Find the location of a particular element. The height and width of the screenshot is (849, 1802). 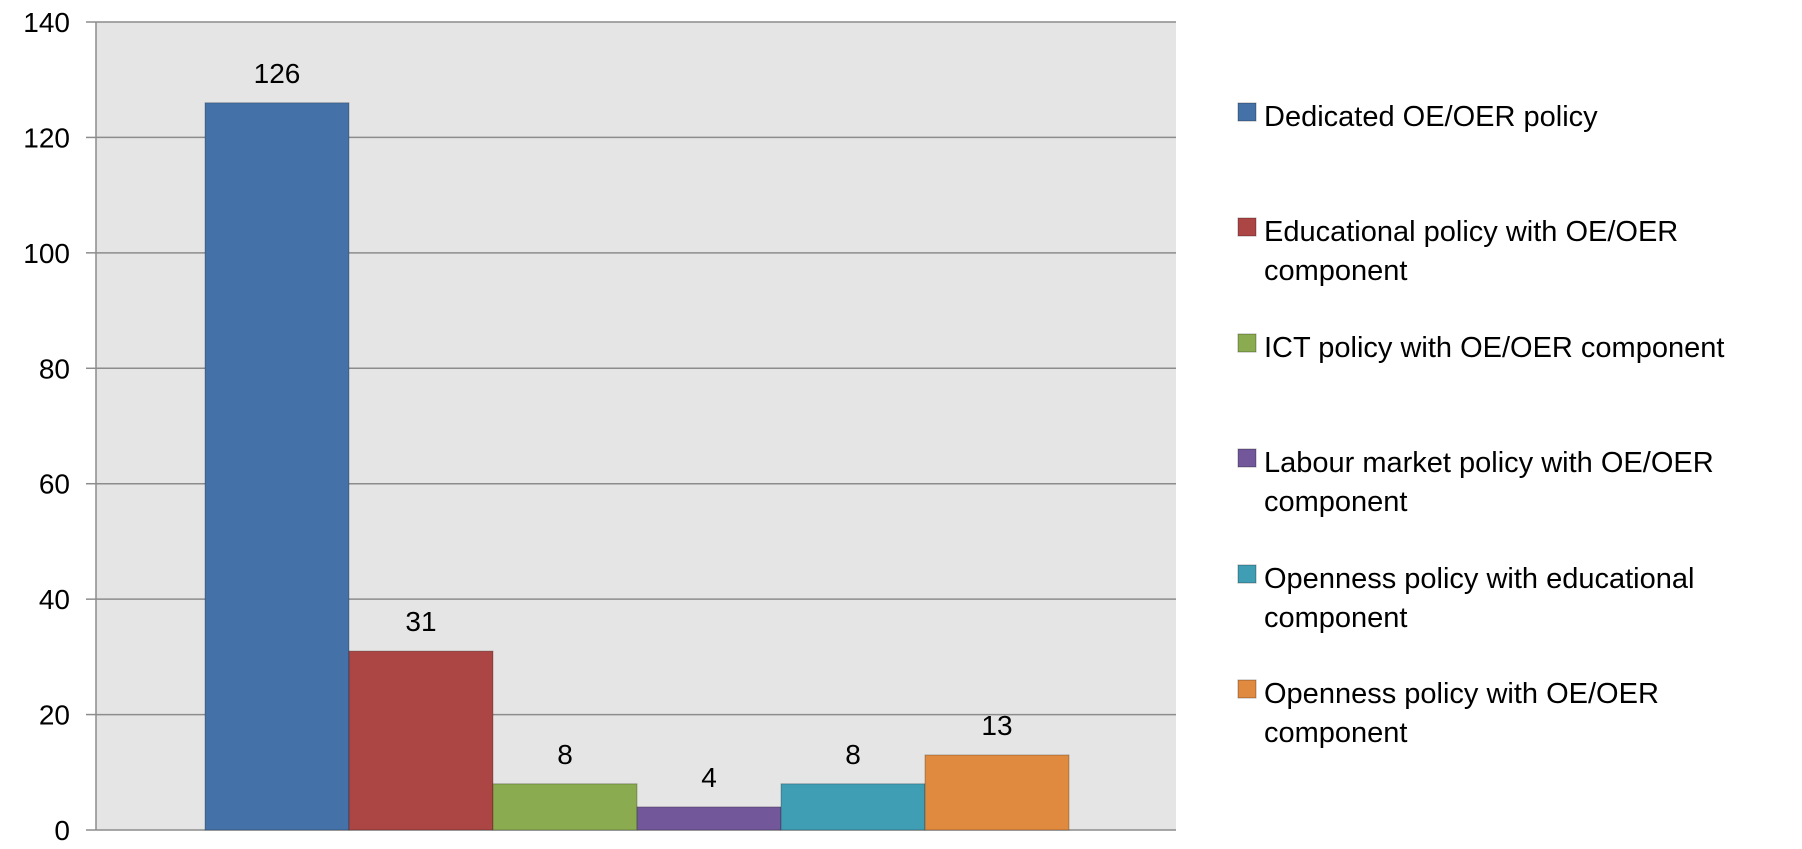

bar-value-label: 31 is located at coordinates (420, 621).